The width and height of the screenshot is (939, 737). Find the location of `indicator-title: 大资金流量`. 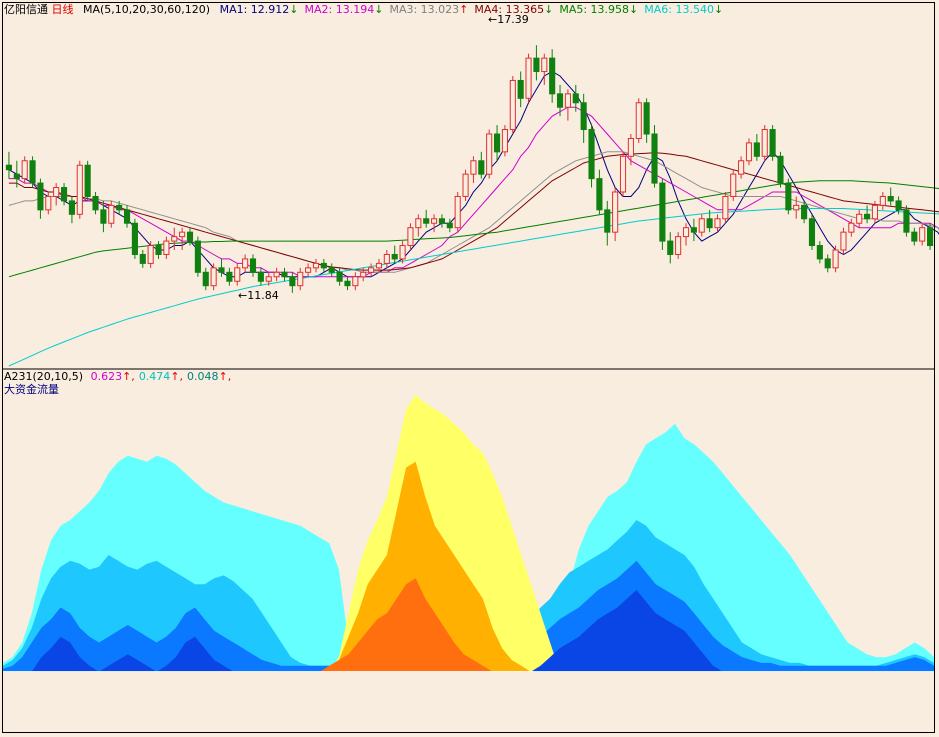

indicator-title: 大资金流量 is located at coordinates (31, 389).